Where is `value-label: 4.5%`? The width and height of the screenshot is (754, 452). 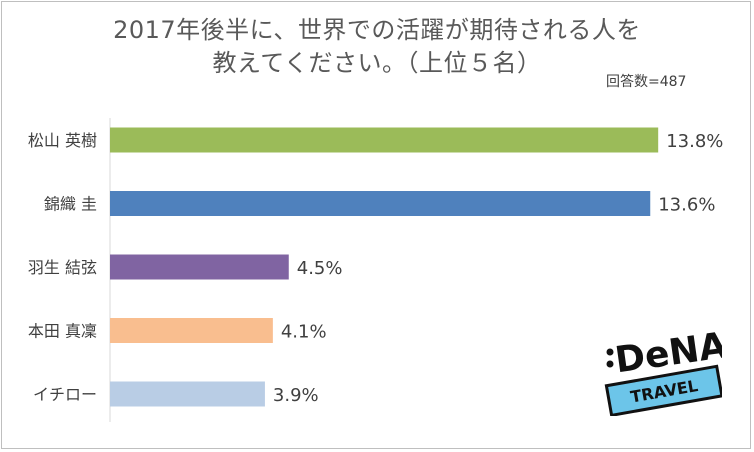
value-label: 4.5% is located at coordinates (320, 268).